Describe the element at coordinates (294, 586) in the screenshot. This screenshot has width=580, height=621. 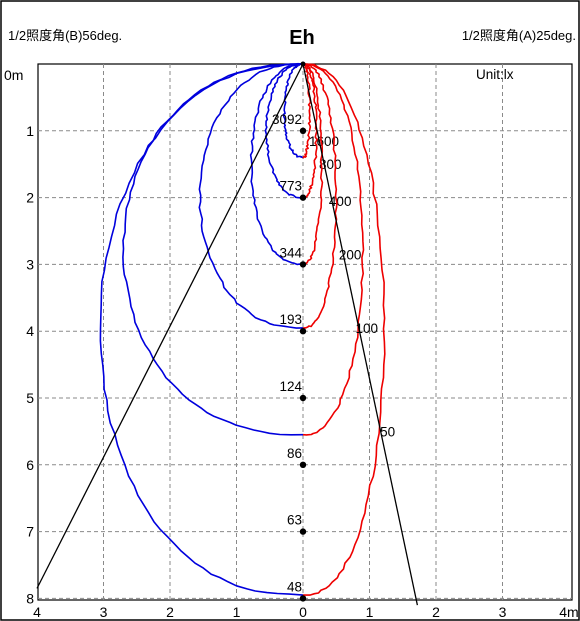
I see `center-value-label: 48` at that location.